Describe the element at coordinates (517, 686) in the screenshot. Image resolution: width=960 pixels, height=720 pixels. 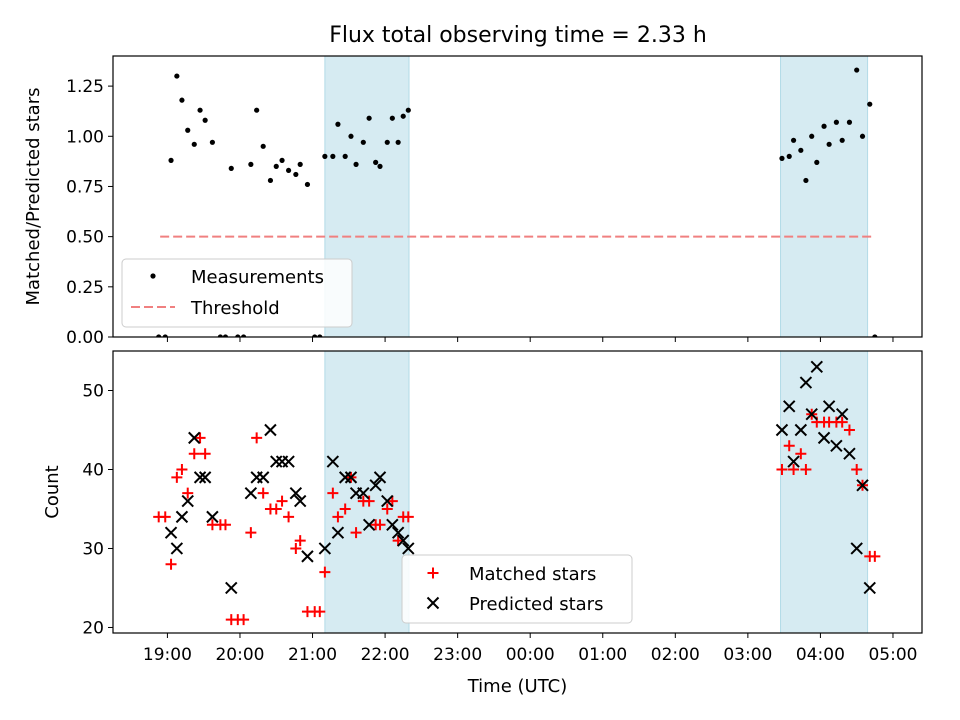
I see `count-x-axis-label: Time (UTC)` at that location.